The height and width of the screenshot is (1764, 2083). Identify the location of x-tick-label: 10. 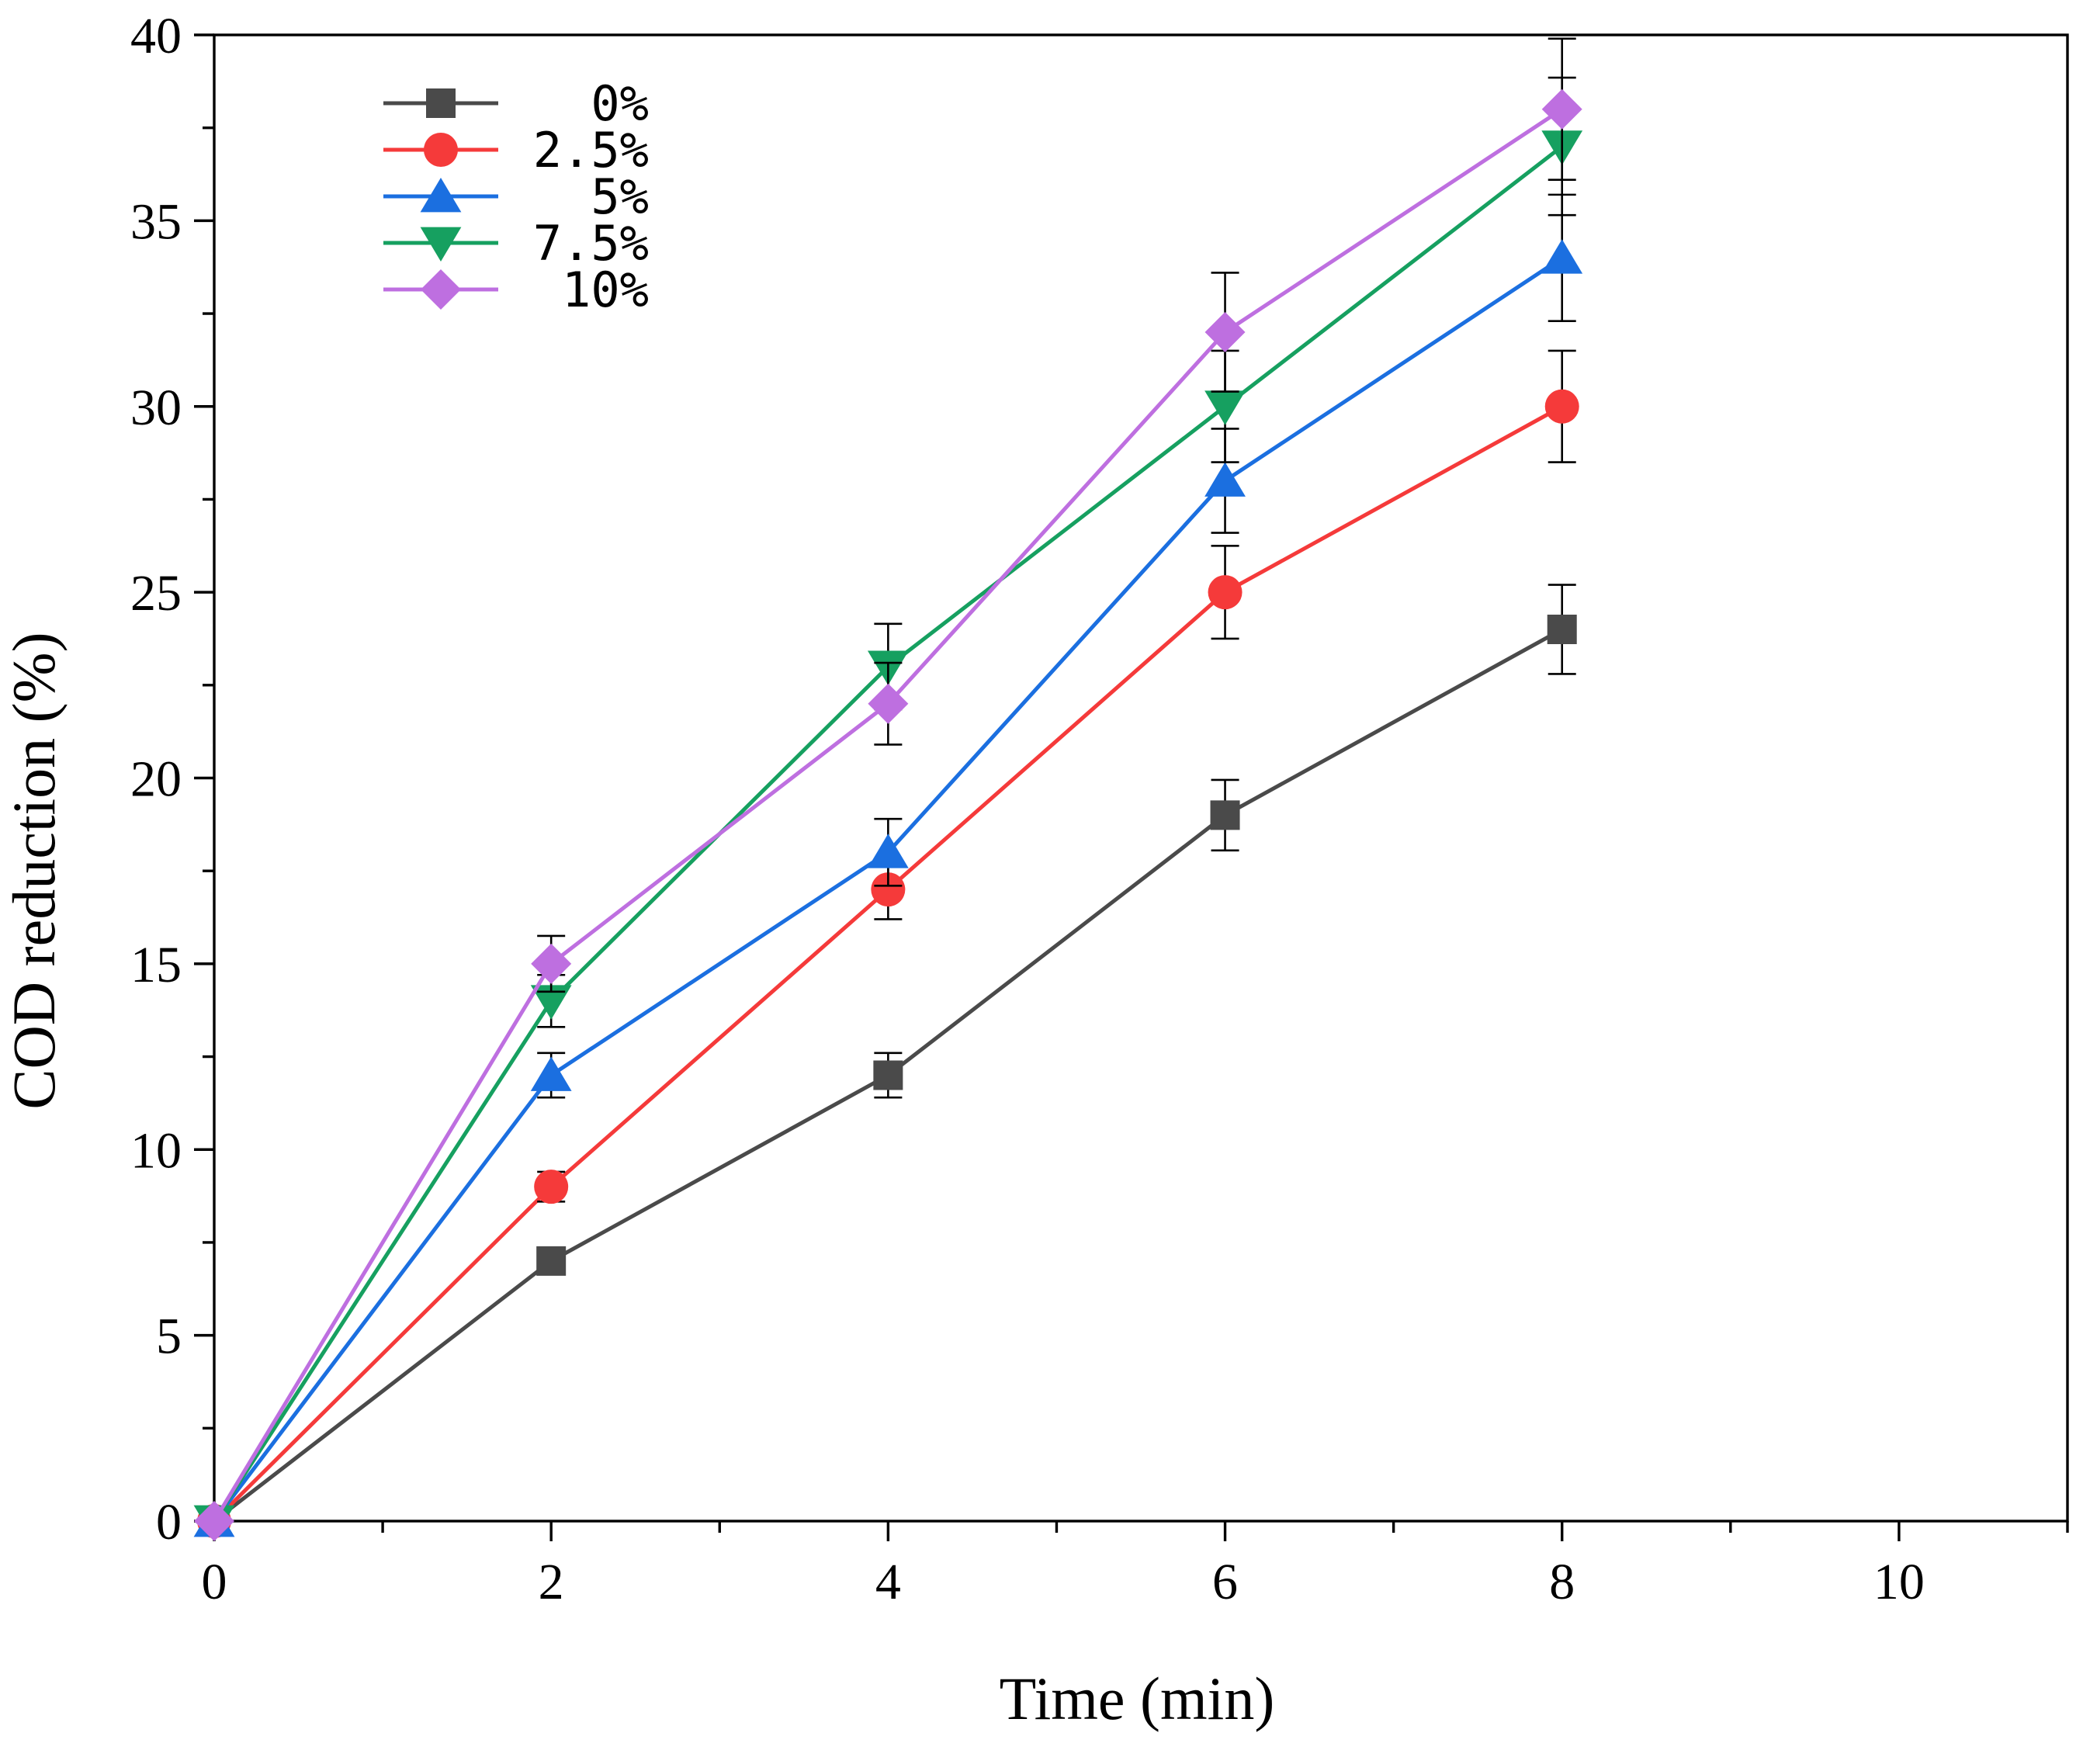
(1899, 1582).